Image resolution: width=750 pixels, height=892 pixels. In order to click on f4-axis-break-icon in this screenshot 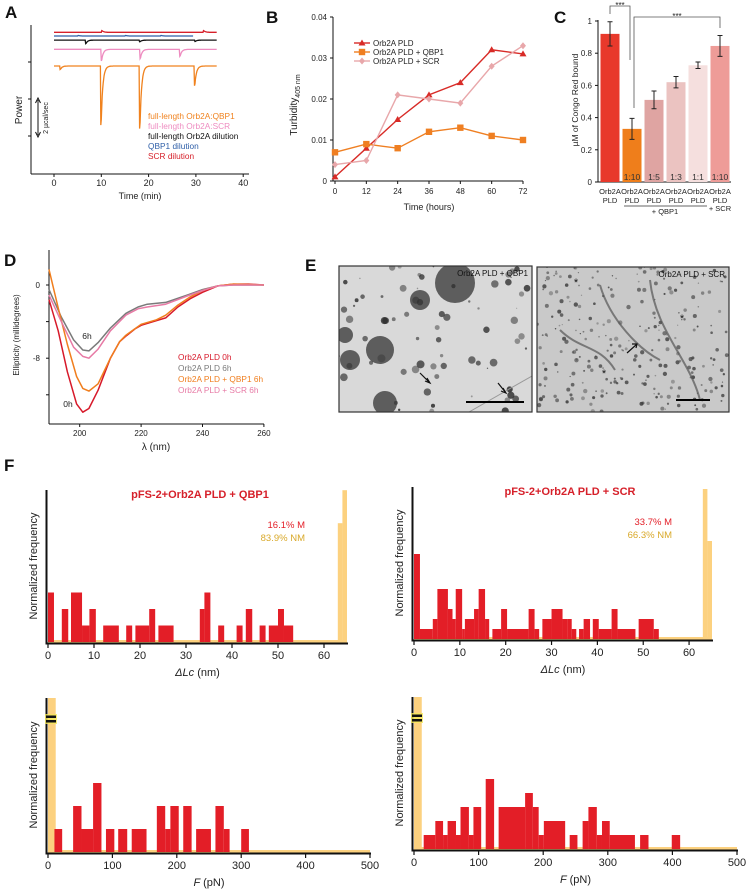, I will do `click(417, 720)`.